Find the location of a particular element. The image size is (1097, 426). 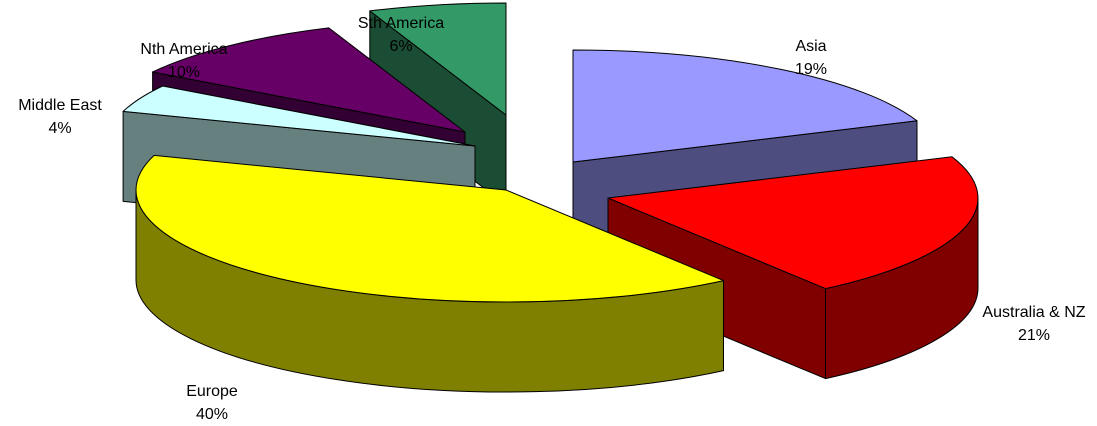

label-sth-america-name: Sth America is located at coordinates (401, 23).